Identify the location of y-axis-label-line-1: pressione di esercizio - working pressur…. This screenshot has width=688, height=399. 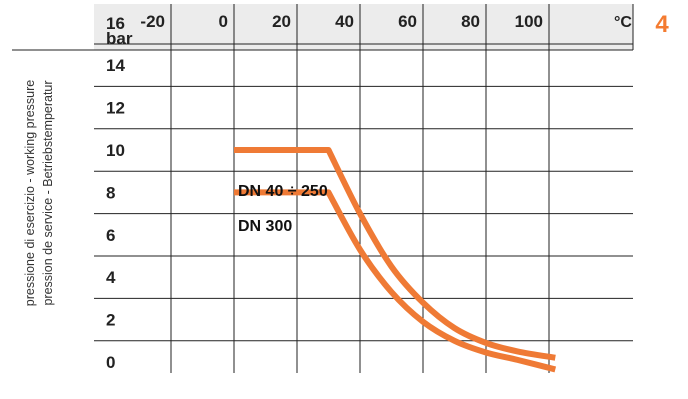
(30, 193).